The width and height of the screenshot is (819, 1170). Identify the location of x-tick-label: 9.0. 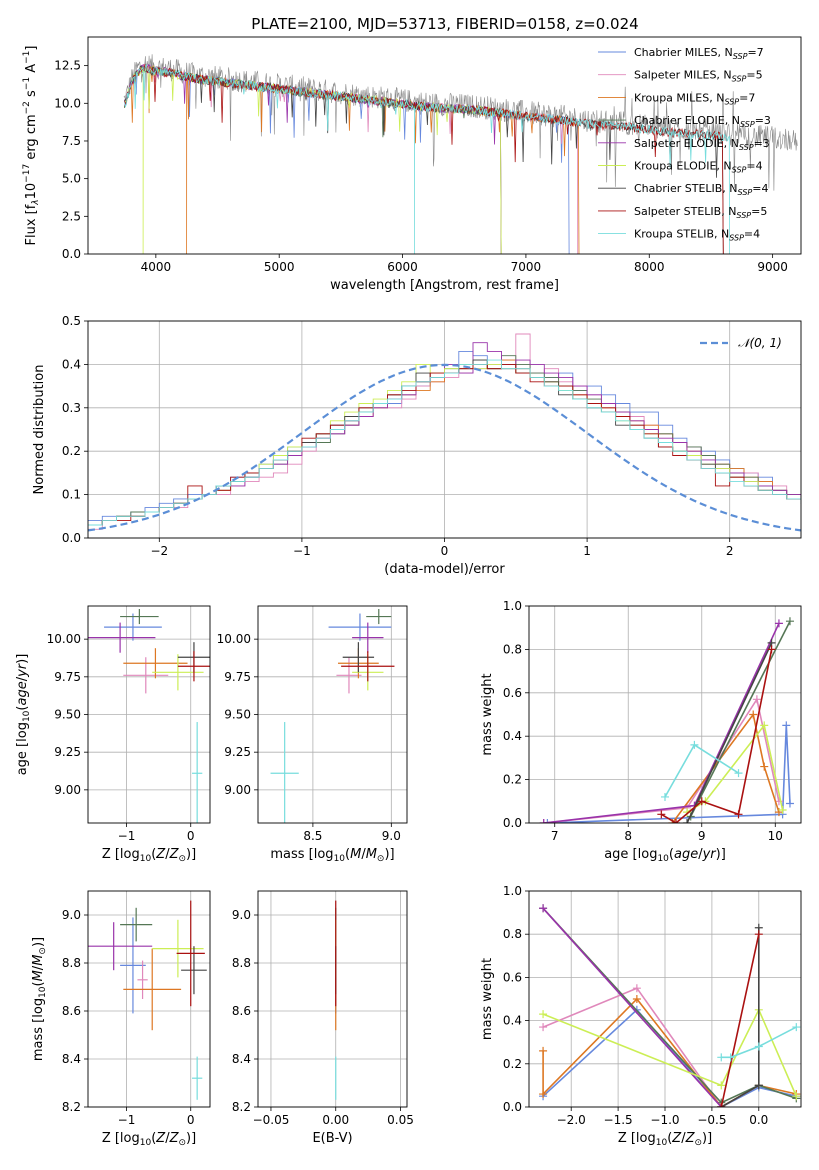
(391, 836).